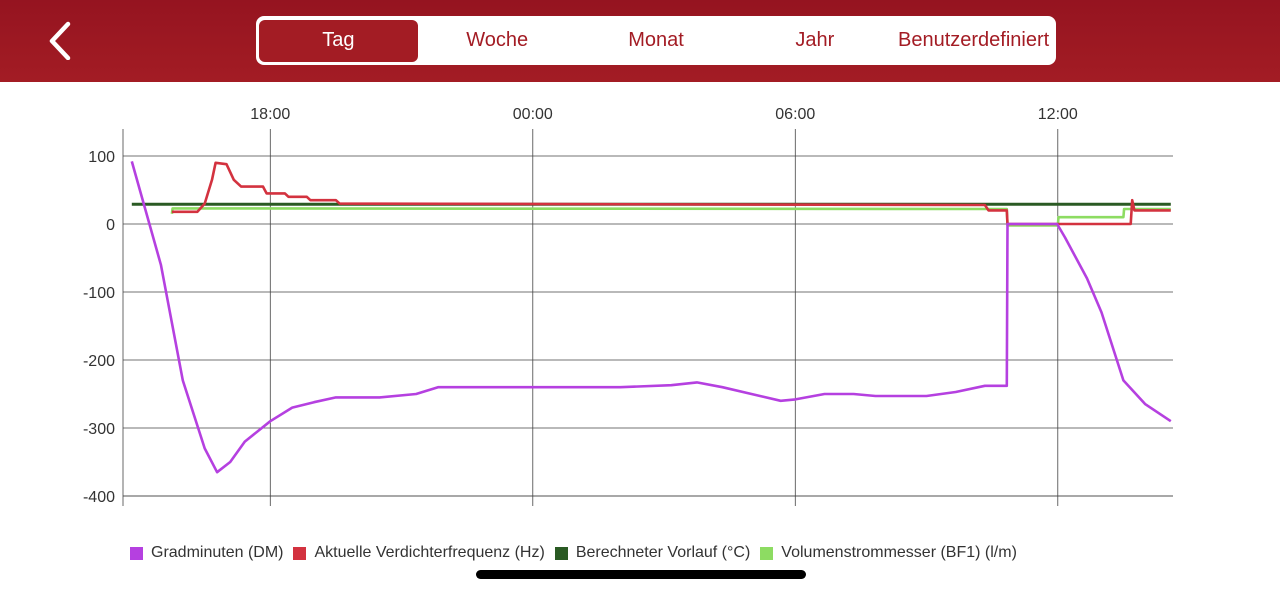 This screenshot has height=591, width=1280. Describe the element at coordinates (101, 157) in the screenshot. I see `y-tick-label: 100` at that location.